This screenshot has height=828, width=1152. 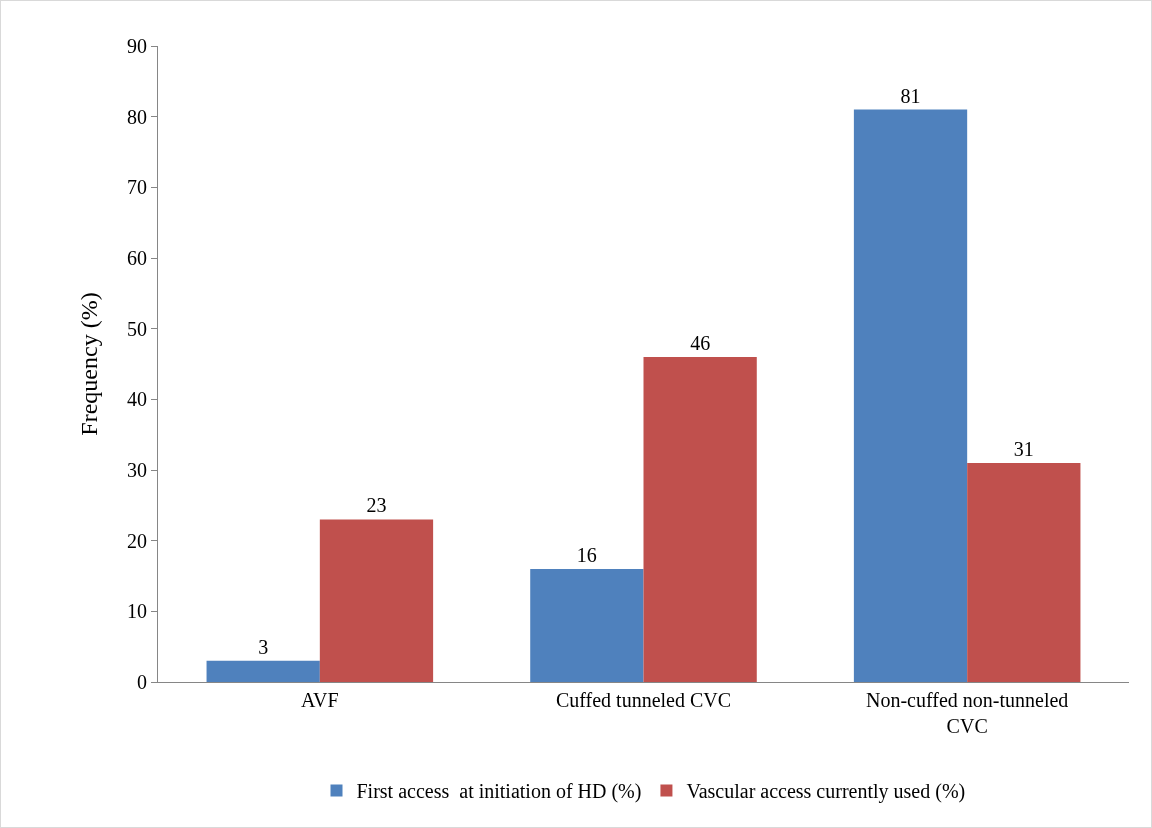 I want to click on data-label: 23, so click(x=376, y=505).